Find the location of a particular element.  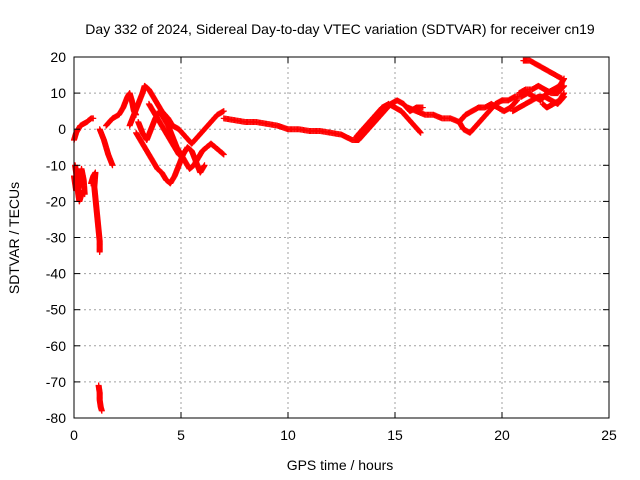

y-axis-label: SDTVAR / TECUs is located at coordinates (14, 238).